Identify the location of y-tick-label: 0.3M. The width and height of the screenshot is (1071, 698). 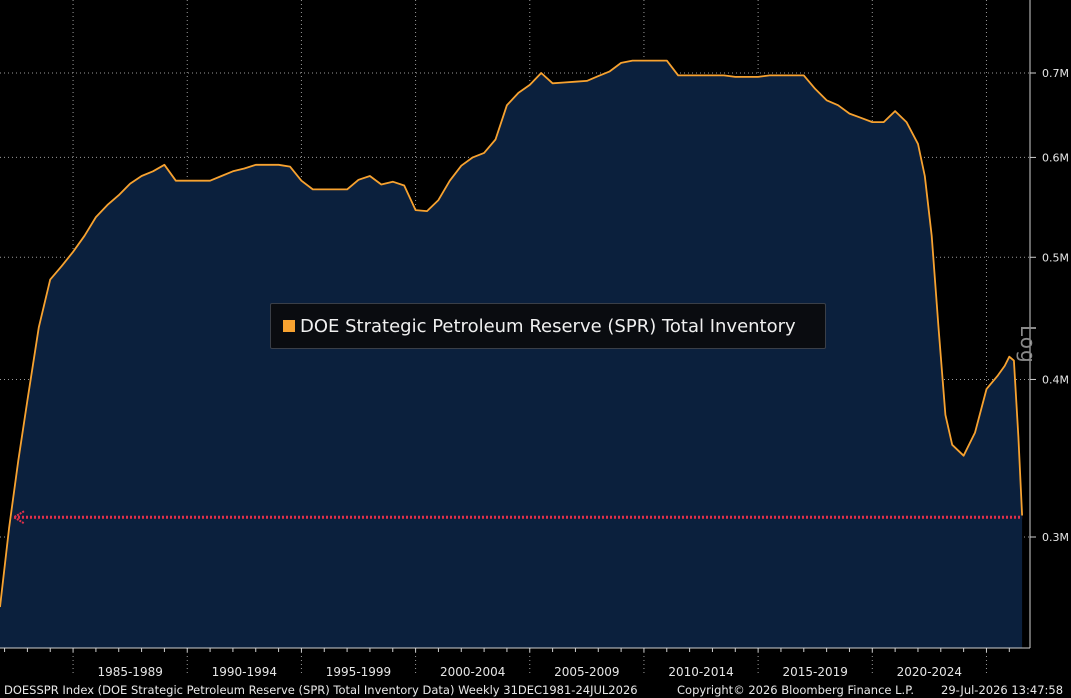
(1055, 537).